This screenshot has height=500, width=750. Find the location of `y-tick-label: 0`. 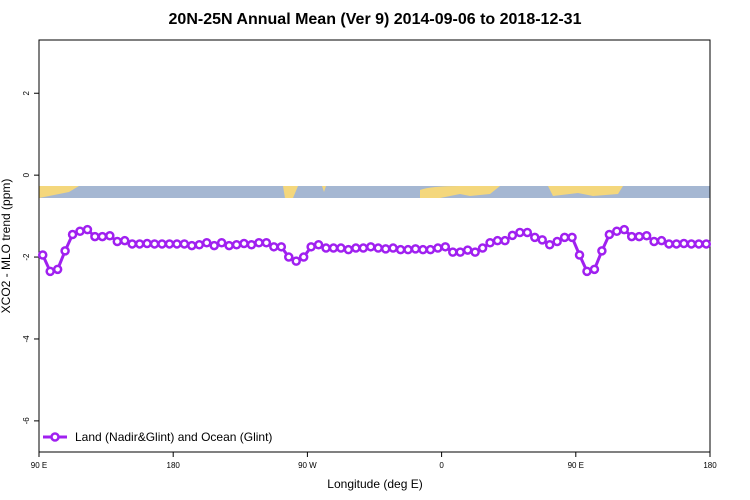

y-tick-label: 0 is located at coordinates (26, 174).